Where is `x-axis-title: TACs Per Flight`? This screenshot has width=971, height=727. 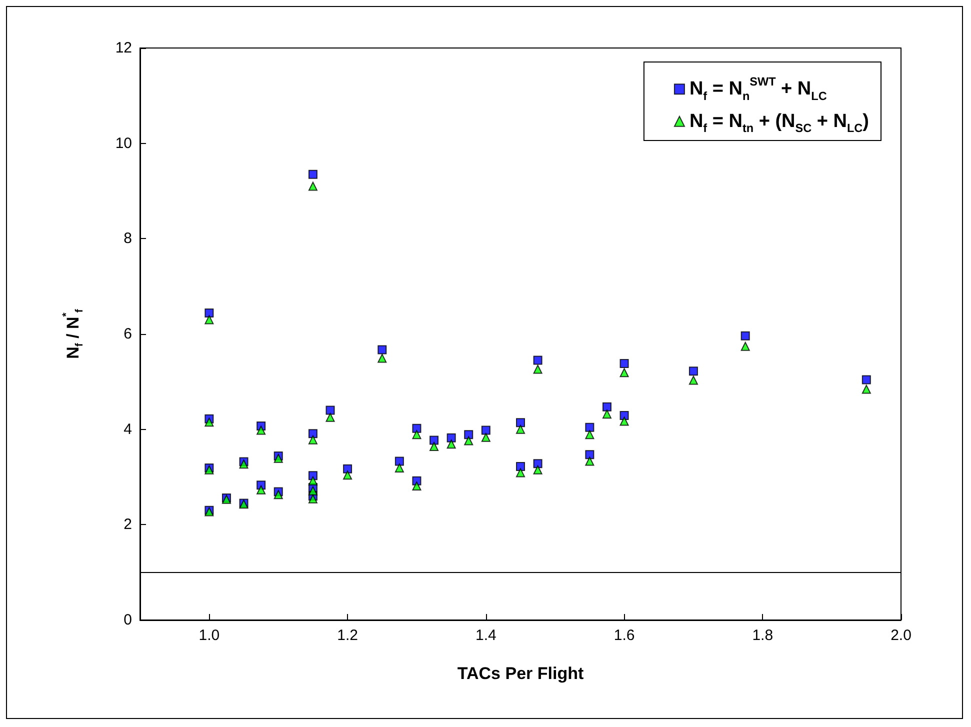 x-axis-title: TACs Per Flight is located at coordinates (520, 673).